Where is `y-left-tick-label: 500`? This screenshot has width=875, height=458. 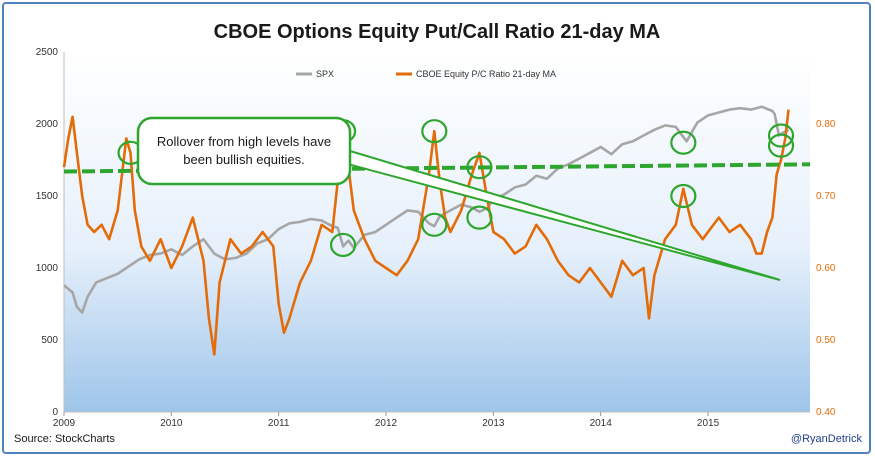 y-left-tick-label: 500 is located at coordinates (49, 340).